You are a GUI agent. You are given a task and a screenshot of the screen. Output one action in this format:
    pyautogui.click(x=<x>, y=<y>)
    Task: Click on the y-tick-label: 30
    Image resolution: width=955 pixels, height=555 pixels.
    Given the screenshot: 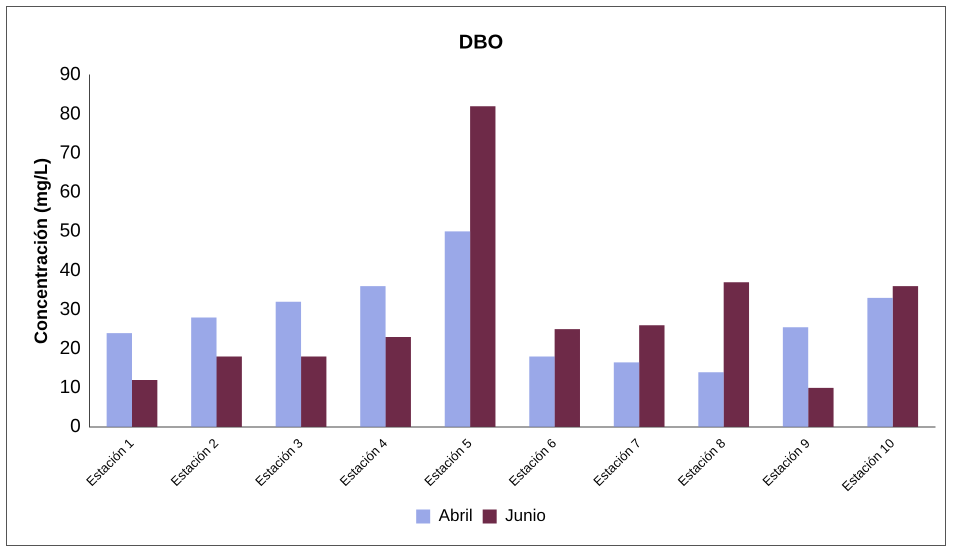 What is the action you would take?
    pyautogui.click(x=70, y=309)
    